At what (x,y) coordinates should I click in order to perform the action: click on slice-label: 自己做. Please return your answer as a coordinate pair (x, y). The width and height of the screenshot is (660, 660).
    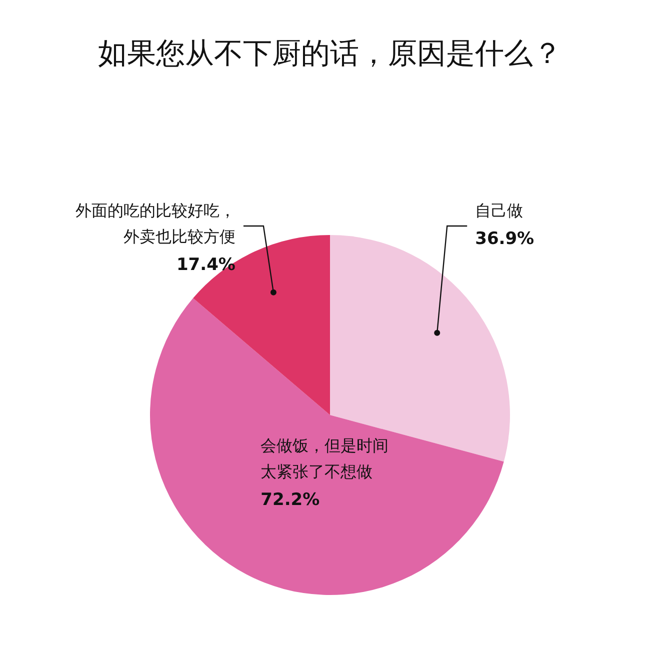
    Looking at the image, I should click on (499, 210).